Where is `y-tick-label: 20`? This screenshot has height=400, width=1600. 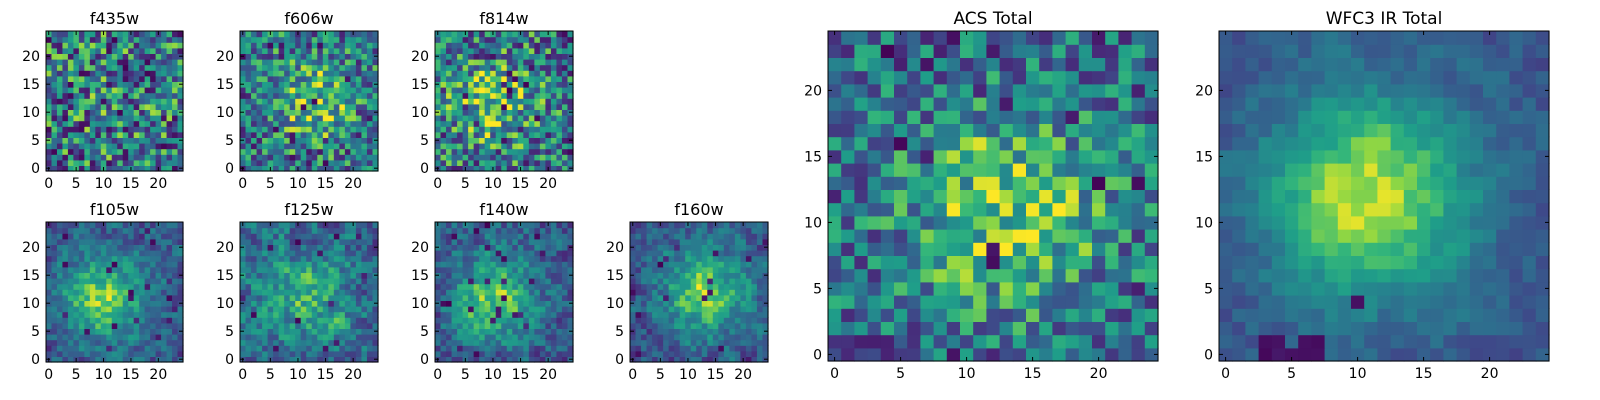
y-tick-label: 20 is located at coordinates (225, 248).